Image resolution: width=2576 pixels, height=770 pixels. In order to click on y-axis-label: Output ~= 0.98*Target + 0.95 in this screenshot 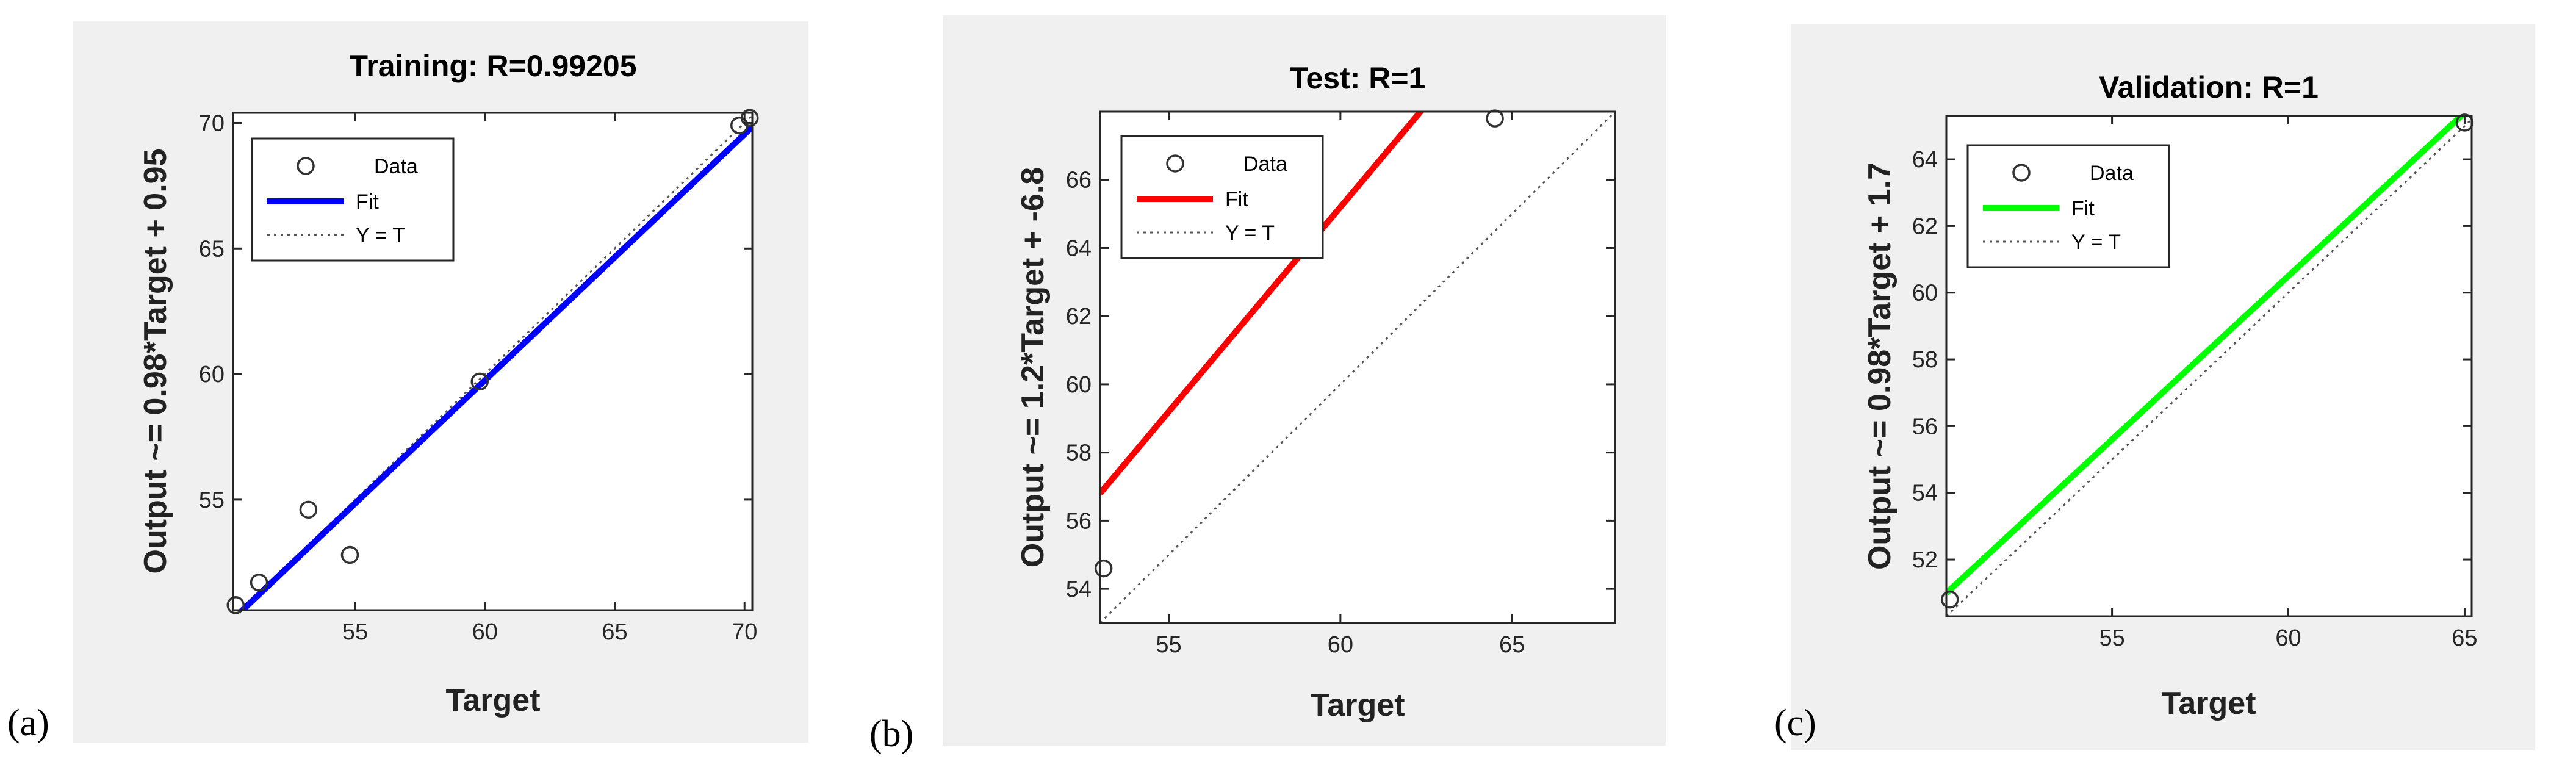, I will do `click(155, 361)`.